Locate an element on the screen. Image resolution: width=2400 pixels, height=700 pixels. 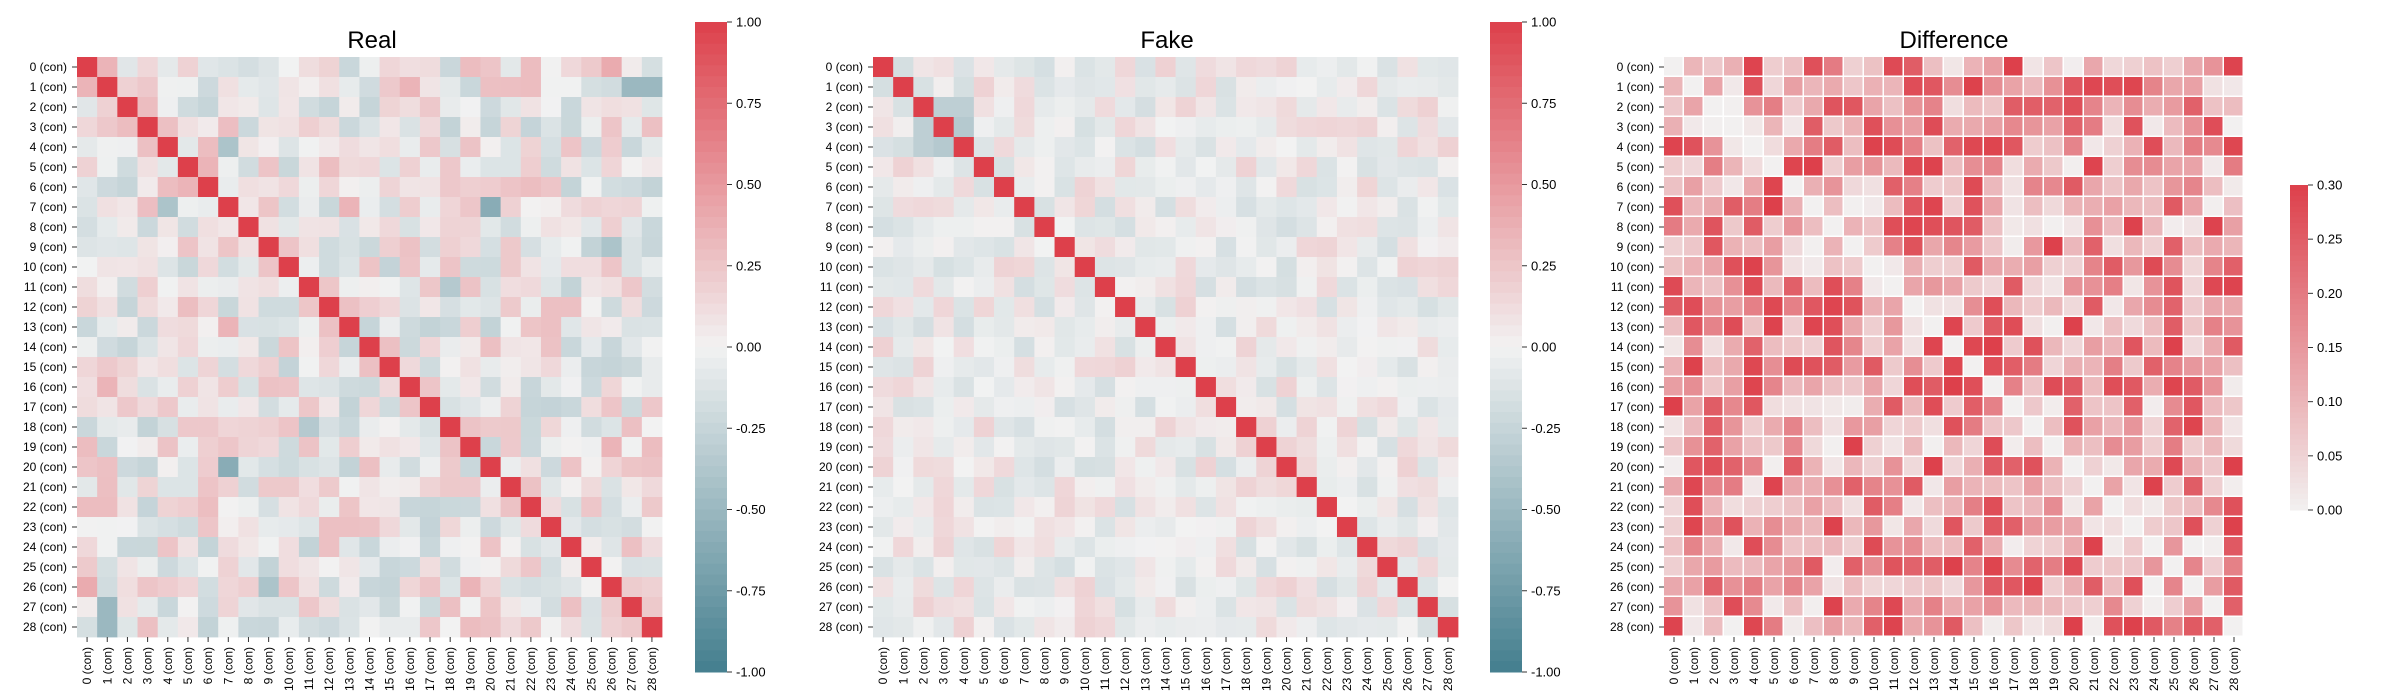
column-label: 5 (con) is located at coordinates (188, 665).